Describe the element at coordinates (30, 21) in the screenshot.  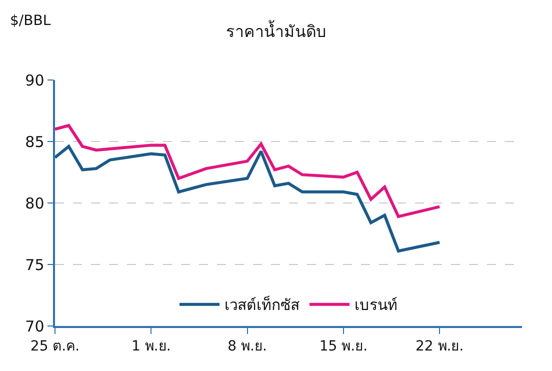
I see `y-axis-title: $/BBL` at that location.